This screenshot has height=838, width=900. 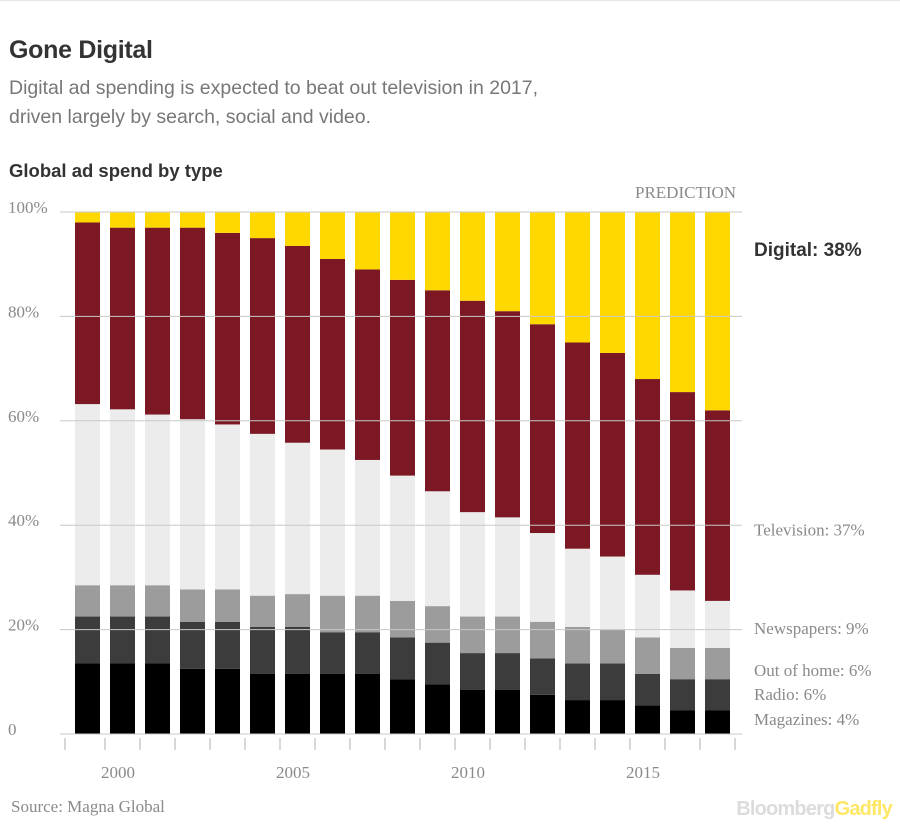 What do you see at coordinates (507, 635) in the screenshot?
I see `bar-segment-out-of-home-2011` at bounding box center [507, 635].